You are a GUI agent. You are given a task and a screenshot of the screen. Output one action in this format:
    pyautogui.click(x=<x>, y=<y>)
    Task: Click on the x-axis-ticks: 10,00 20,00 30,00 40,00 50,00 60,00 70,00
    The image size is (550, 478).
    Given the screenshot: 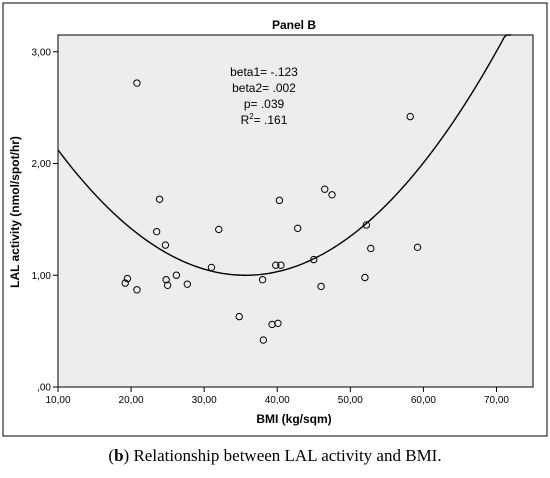 What is the action you would take?
    pyautogui.click(x=277, y=396)
    